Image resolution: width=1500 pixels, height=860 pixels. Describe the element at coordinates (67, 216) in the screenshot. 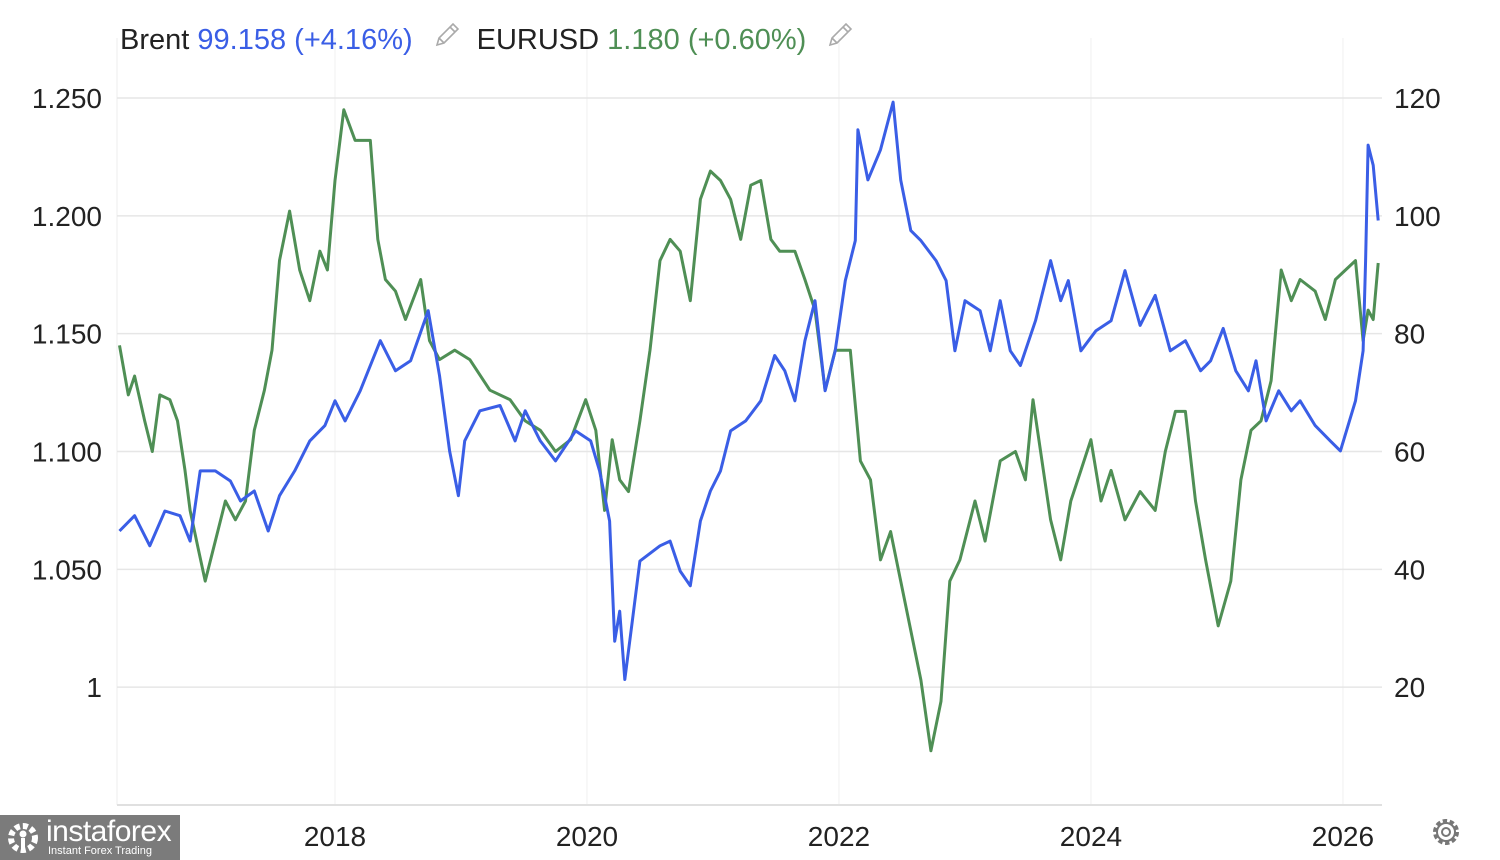

I see `left-tick-label: 1.200` at that location.